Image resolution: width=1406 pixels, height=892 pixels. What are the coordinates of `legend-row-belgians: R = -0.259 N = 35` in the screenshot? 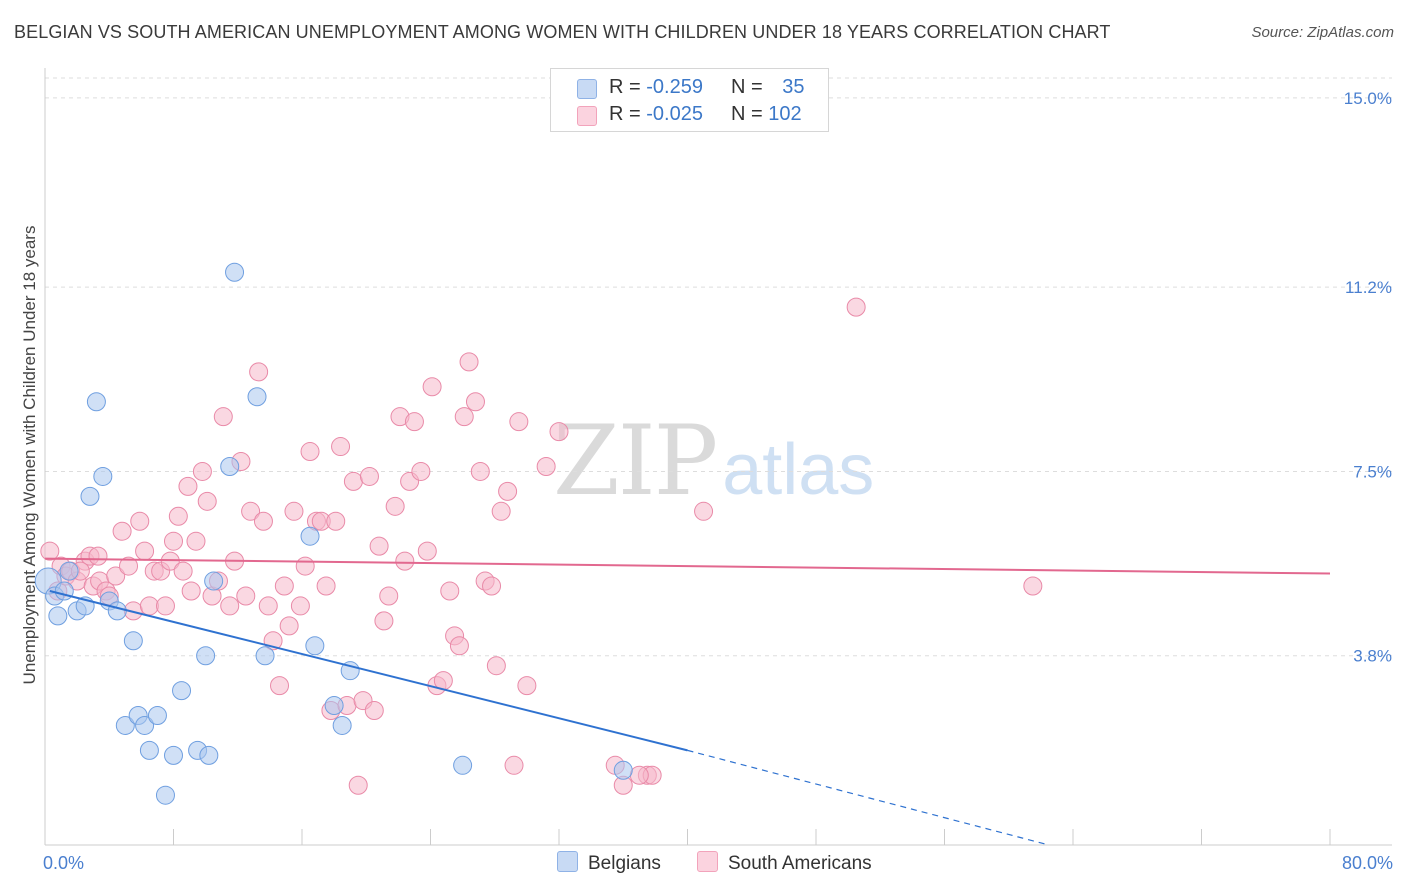 It's located at (689, 87).